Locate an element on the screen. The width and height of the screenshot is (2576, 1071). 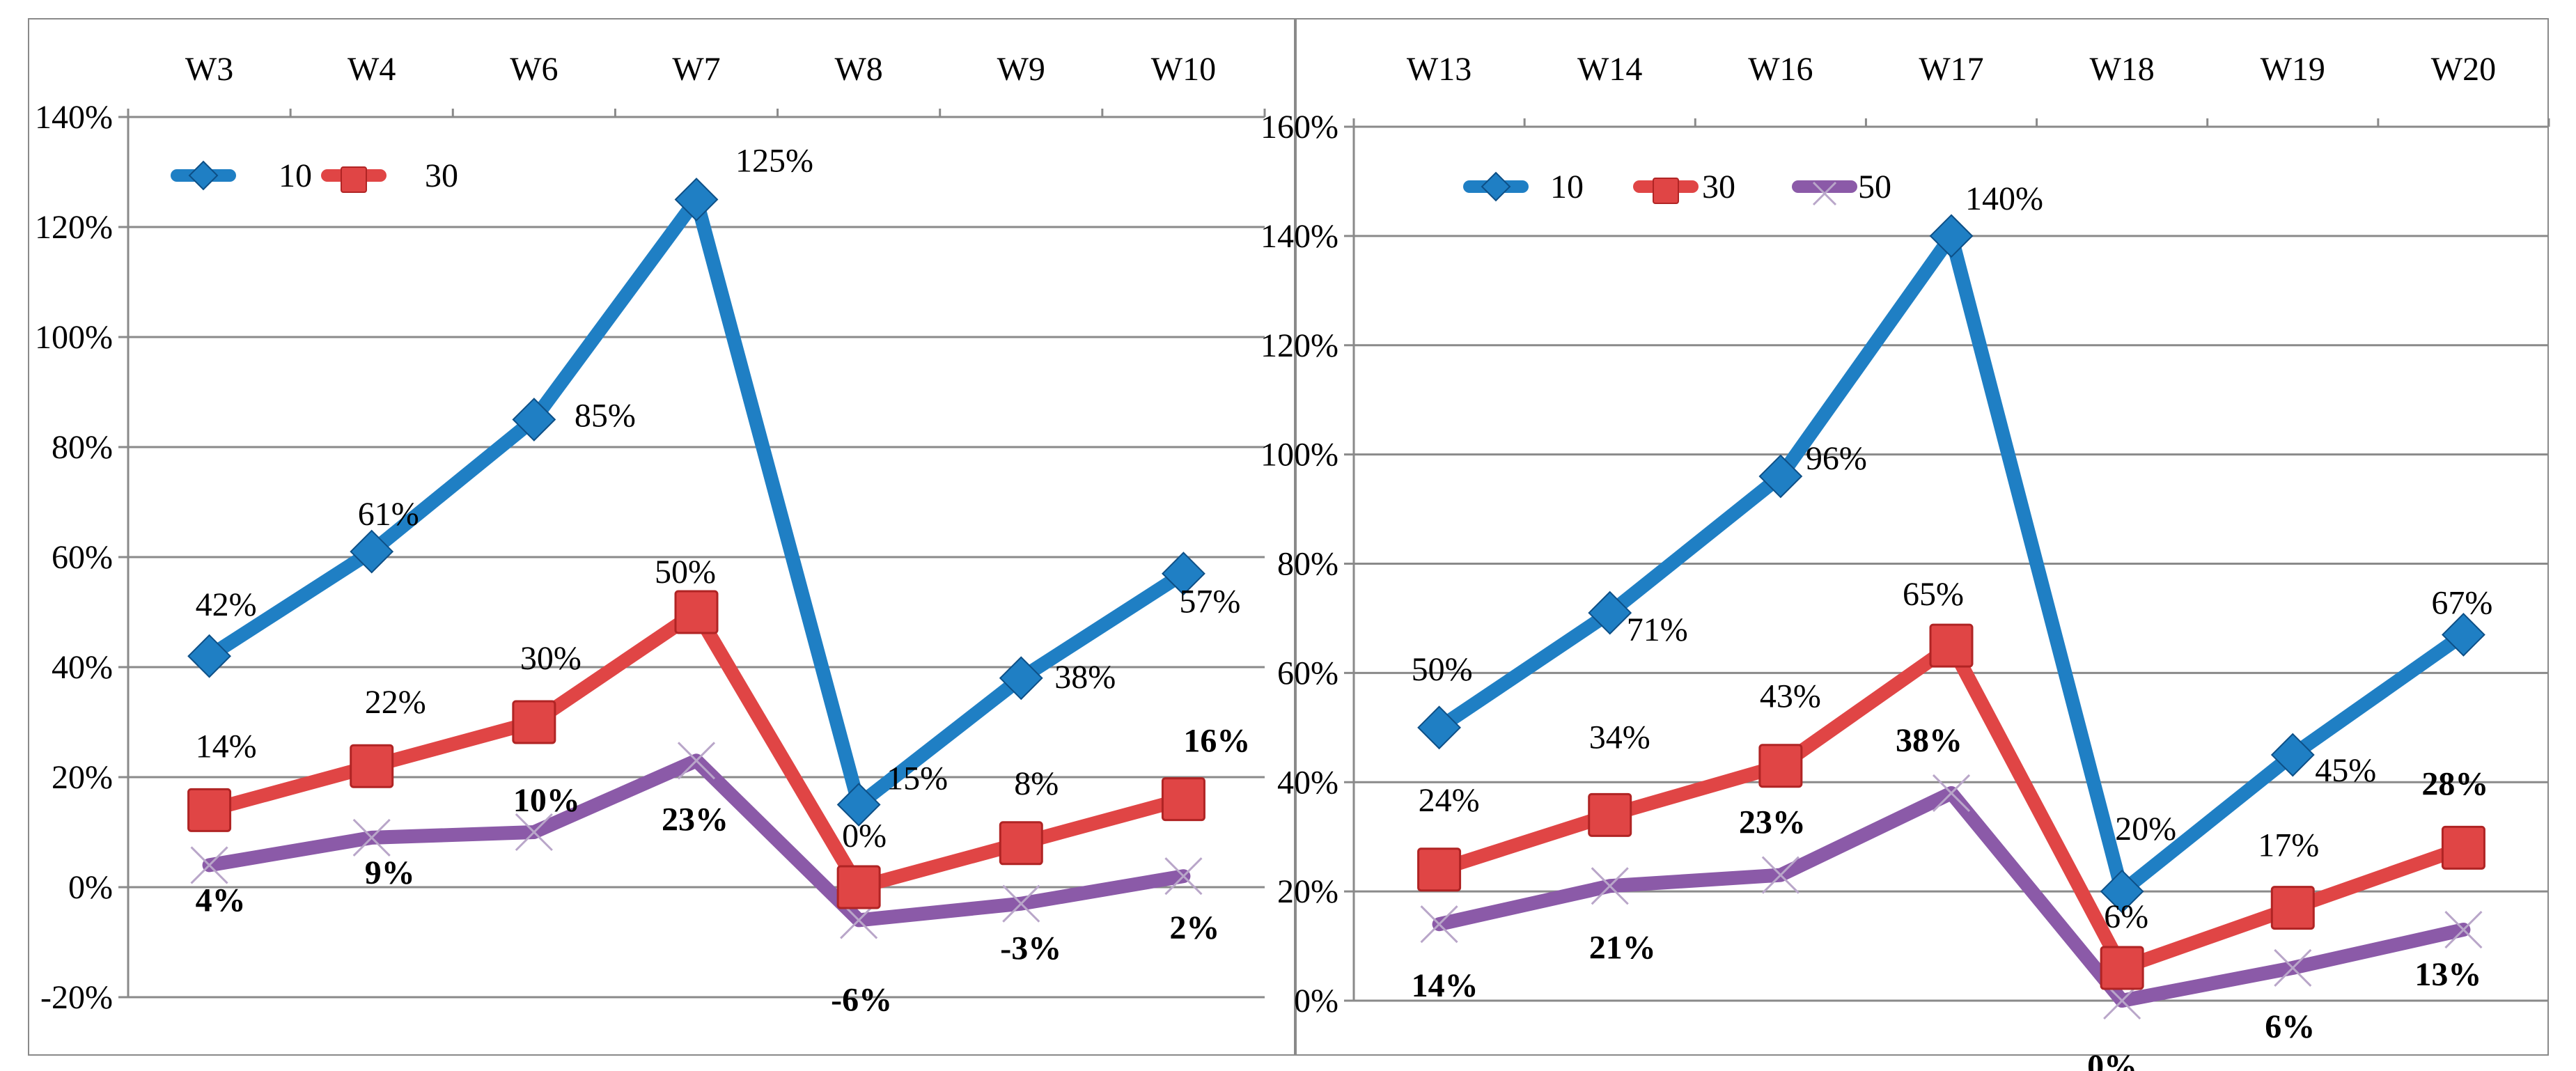
data-label: 23% is located at coordinates (695, 819).